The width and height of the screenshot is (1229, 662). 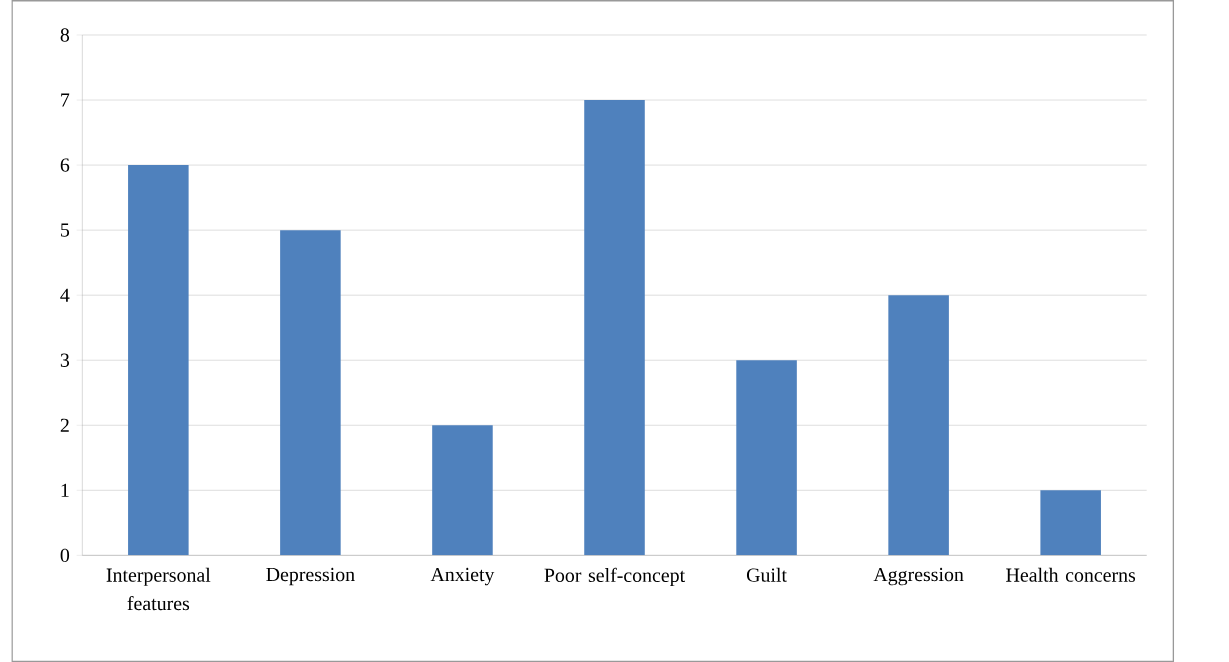 I want to click on x-tick-label: Depression, so click(x=310, y=576).